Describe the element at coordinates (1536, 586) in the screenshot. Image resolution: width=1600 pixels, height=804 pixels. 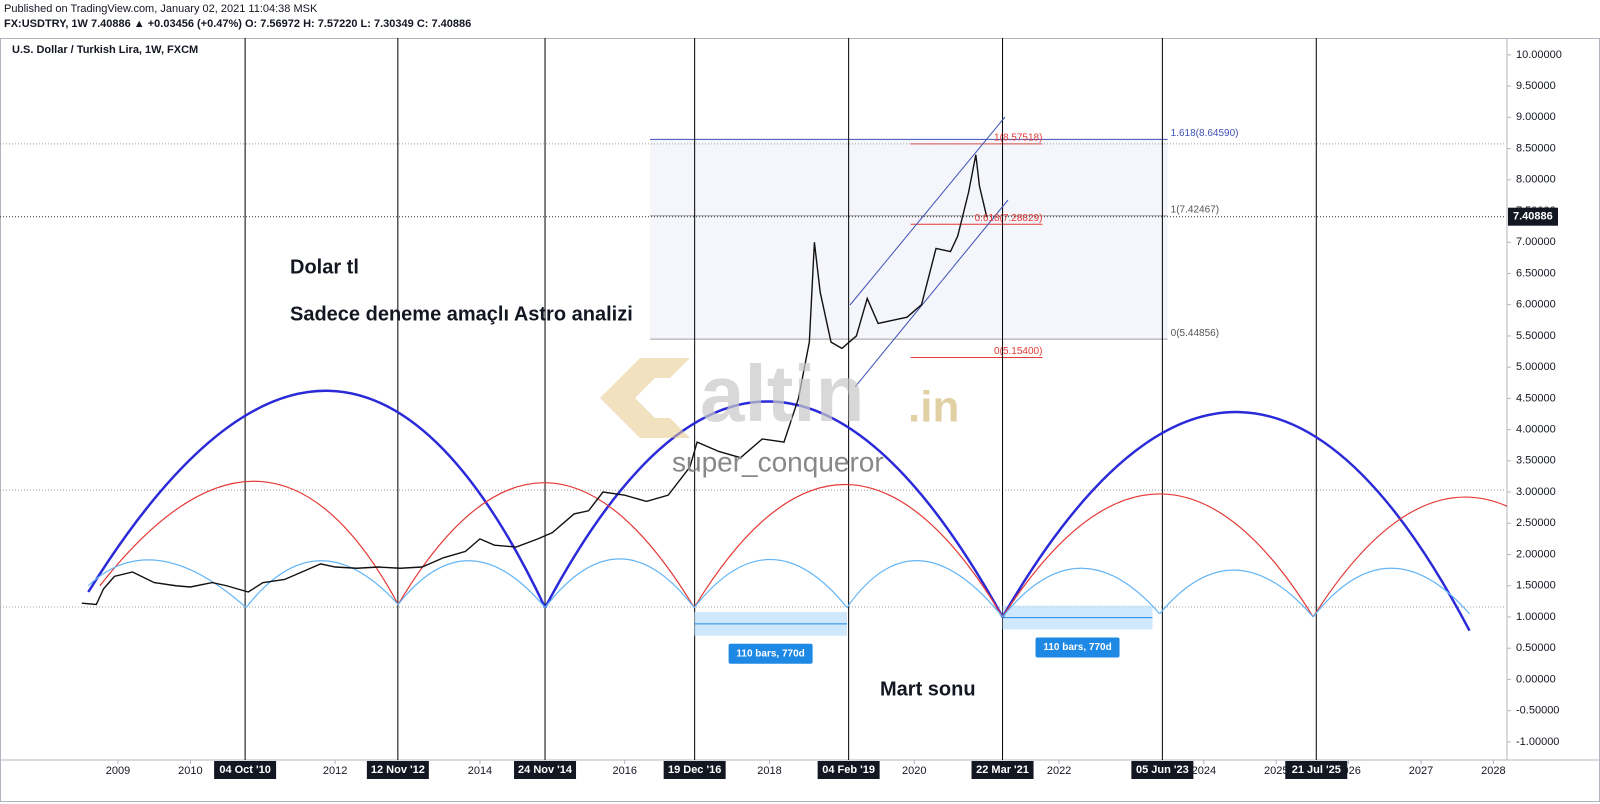
I see `y-tick-label: 1.50000` at that location.